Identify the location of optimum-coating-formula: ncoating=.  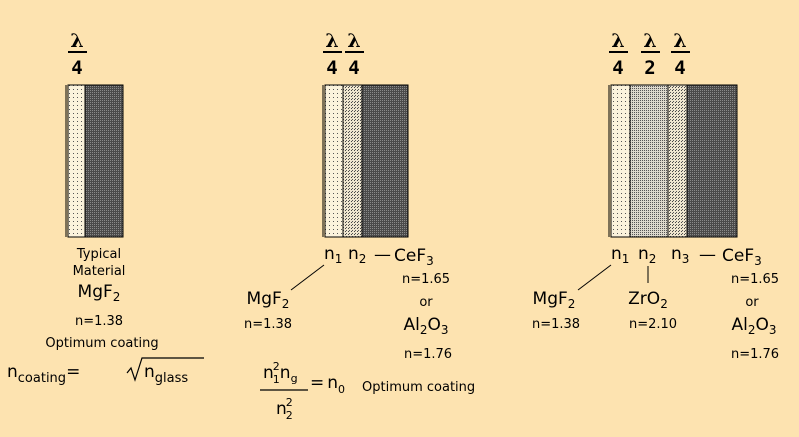
(43, 374).